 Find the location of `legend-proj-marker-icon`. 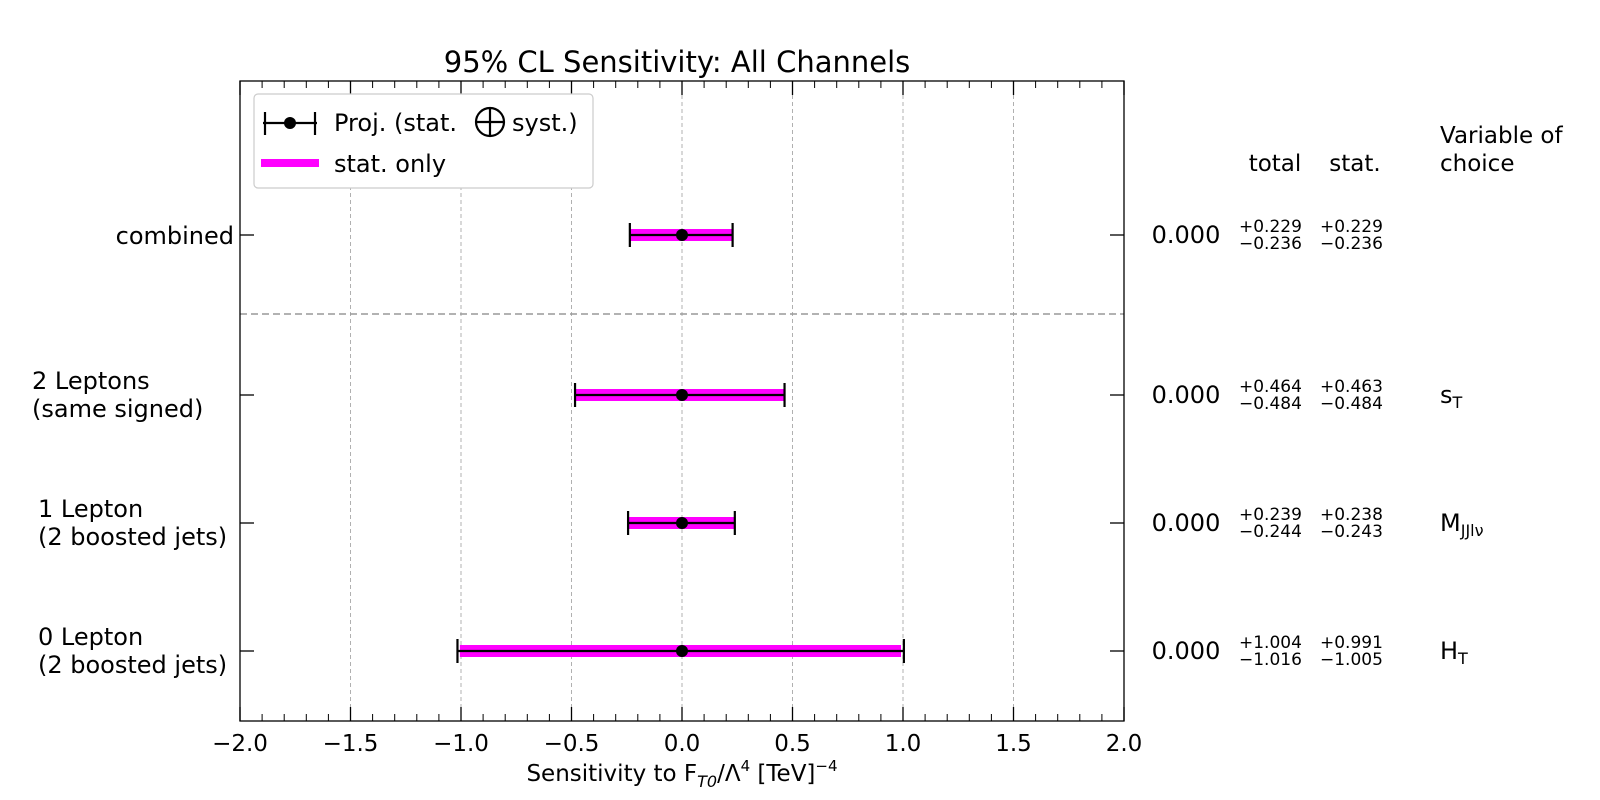

legend-proj-marker-icon is located at coordinates (290, 123).